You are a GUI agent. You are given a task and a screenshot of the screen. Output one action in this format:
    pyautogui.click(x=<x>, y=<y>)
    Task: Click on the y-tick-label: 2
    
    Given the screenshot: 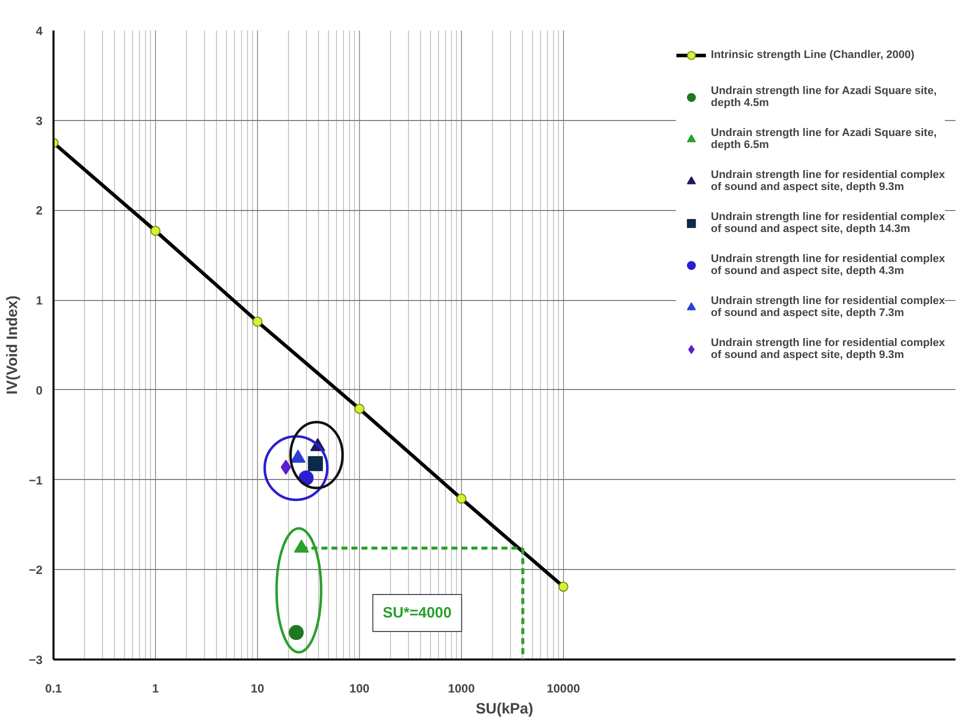 What is the action you would take?
    pyautogui.click(x=39, y=211)
    